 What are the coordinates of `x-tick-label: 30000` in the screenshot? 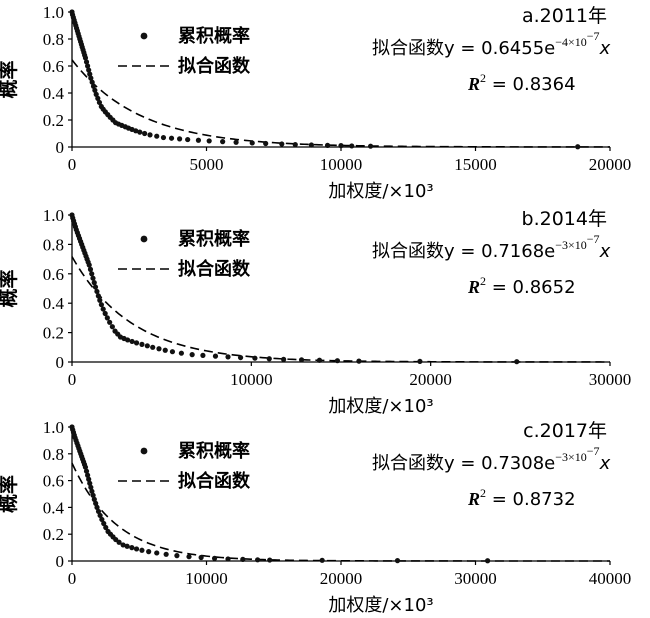 It's located at (610, 379).